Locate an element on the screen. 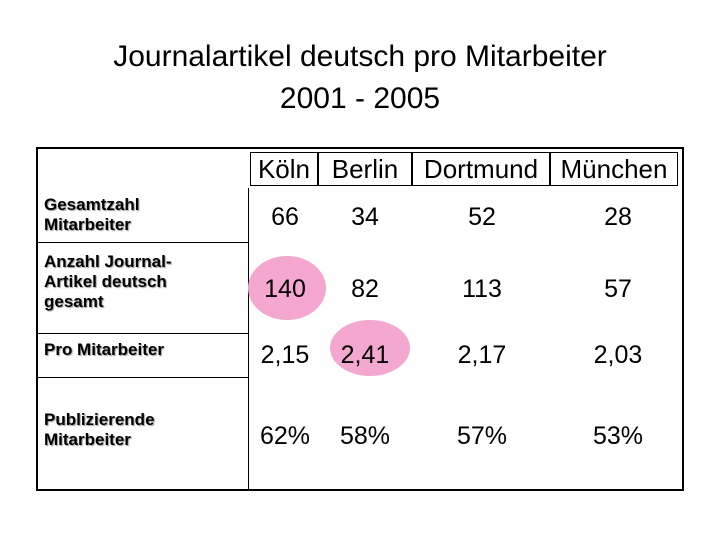  cell-value: 2,41 is located at coordinates (365, 355).